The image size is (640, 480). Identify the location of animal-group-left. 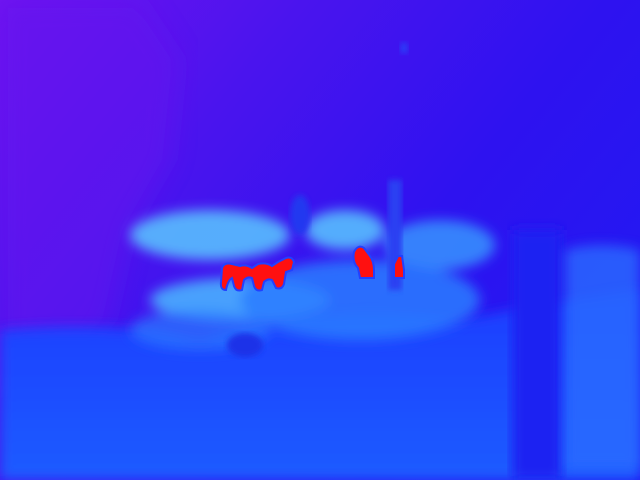
(257, 274).